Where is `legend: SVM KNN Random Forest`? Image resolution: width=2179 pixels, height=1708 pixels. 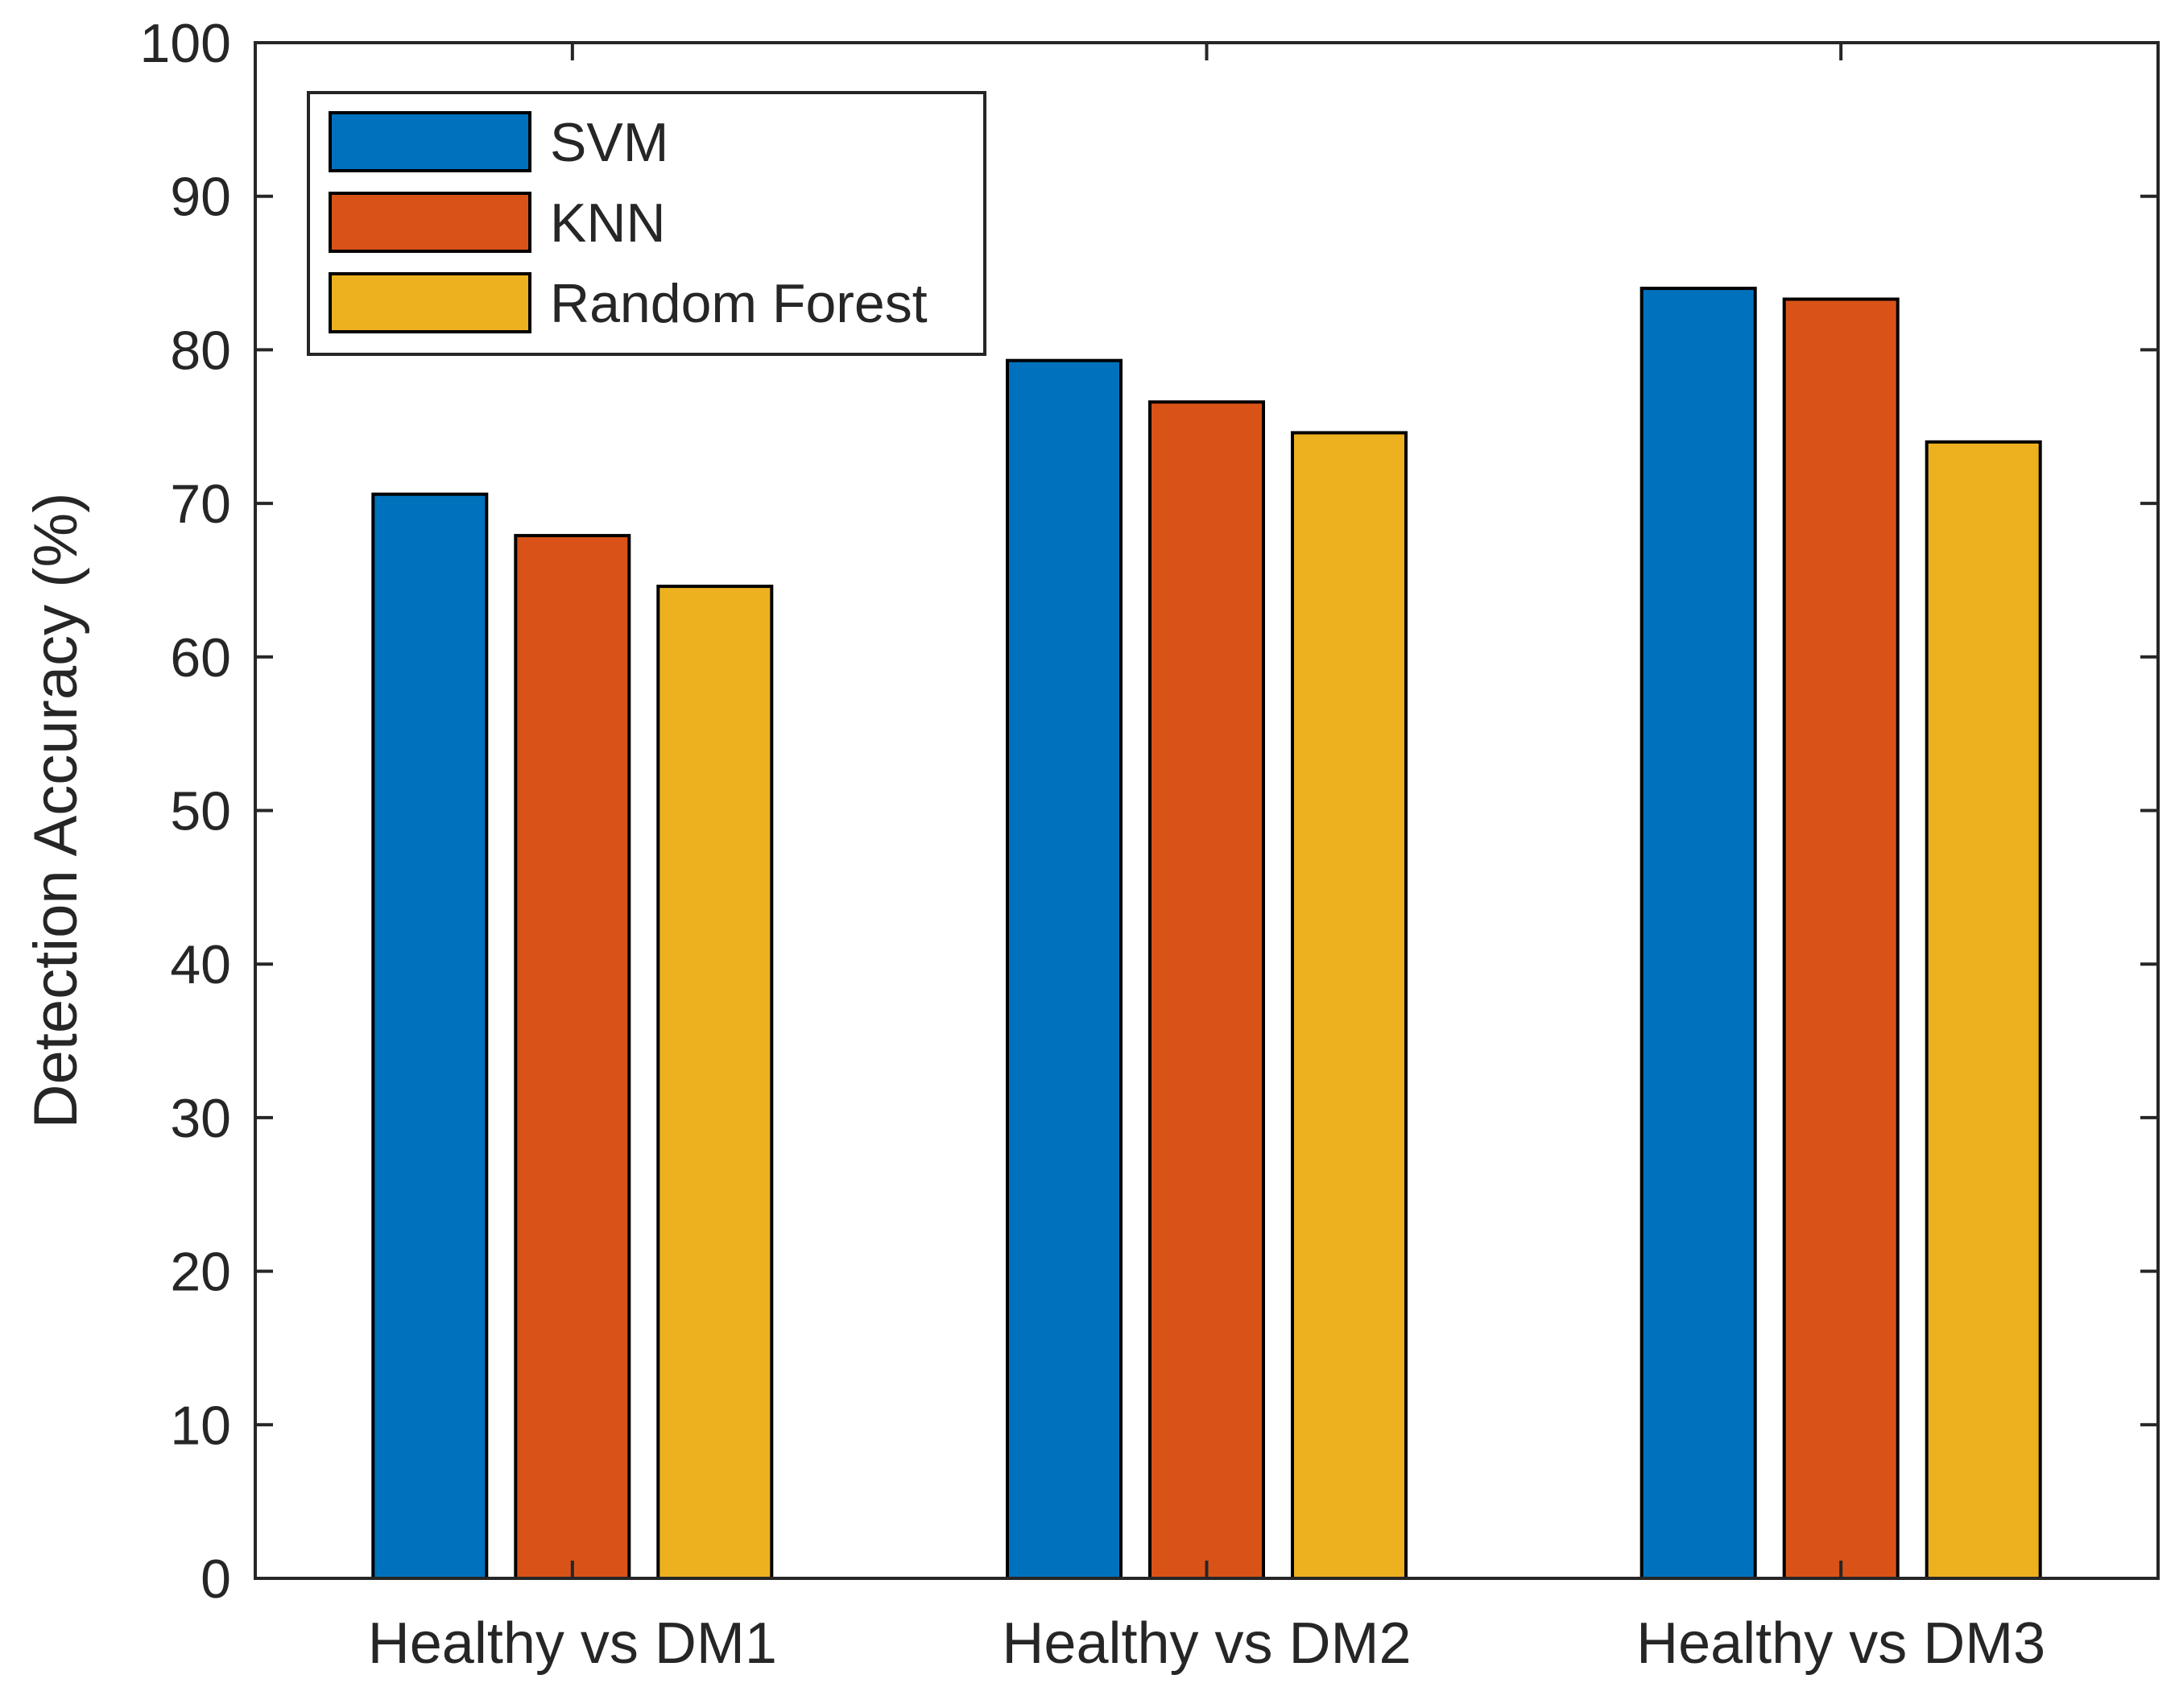 legend: SVM KNN Random Forest is located at coordinates (647, 223).